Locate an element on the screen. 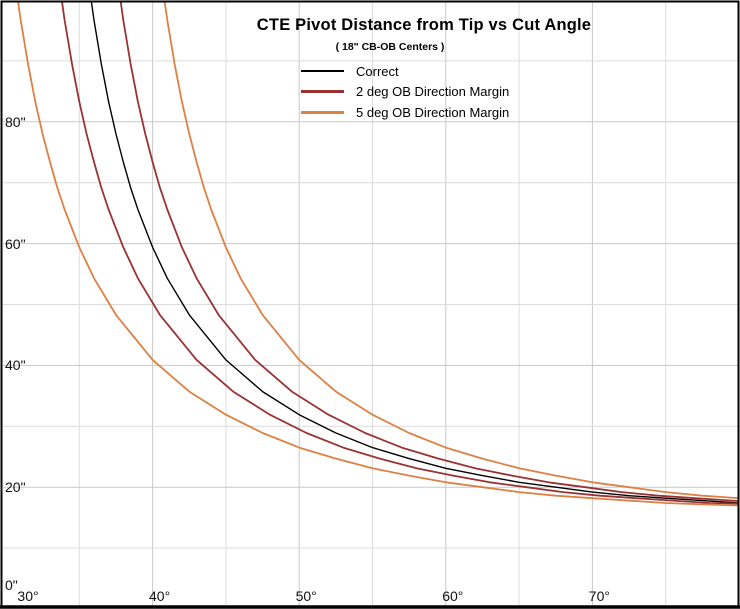  y-tick-label-80: 80" is located at coordinates (15, 121).